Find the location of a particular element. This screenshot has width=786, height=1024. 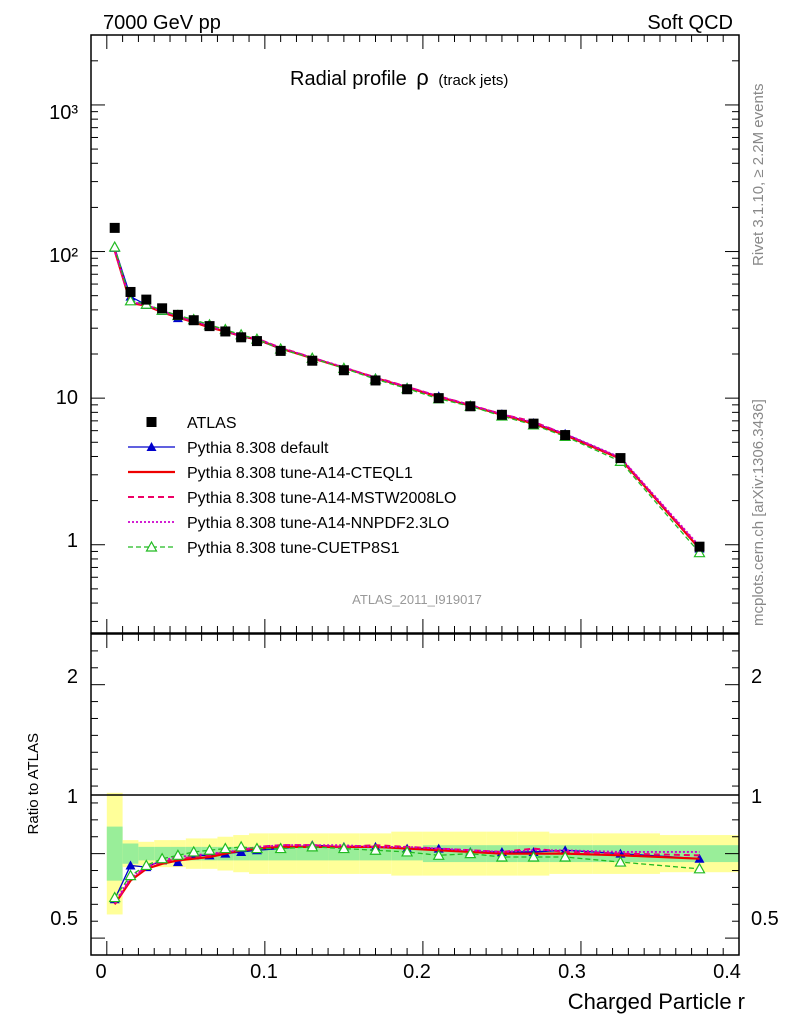

legend-entry-label: Pythia 8.308 tune-CUETP8S1 is located at coordinates (293, 548).